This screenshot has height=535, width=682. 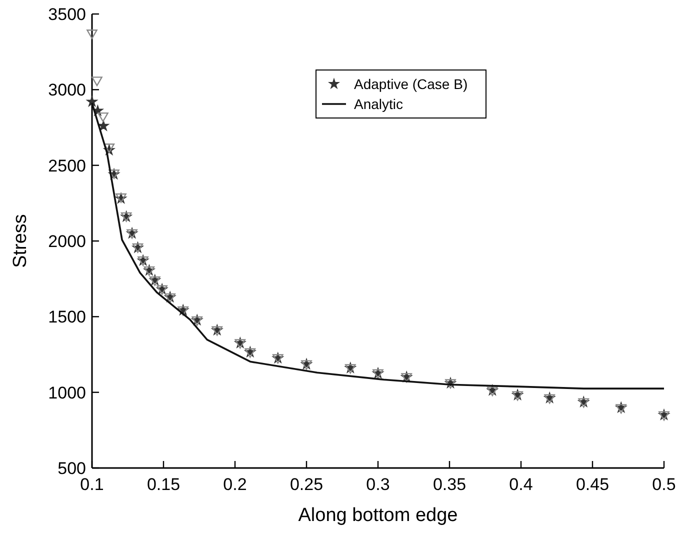 What do you see at coordinates (67, 392) in the screenshot?
I see `y-tick-label: 1000` at bounding box center [67, 392].